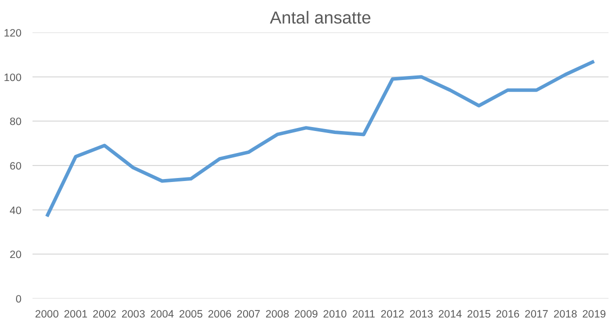 The width and height of the screenshot is (616, 320). I want to click on x-tick-label: 2010, so click(335, 314).